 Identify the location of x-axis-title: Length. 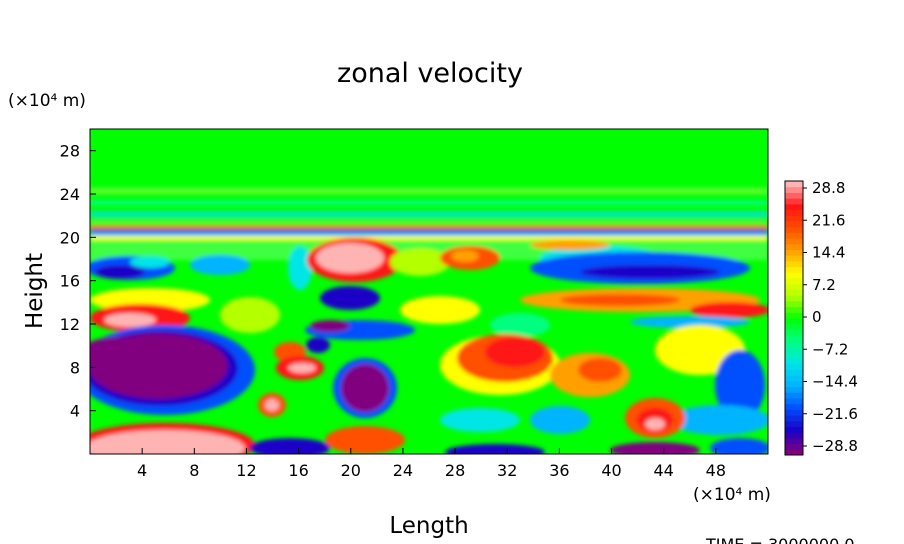
(428, 526).